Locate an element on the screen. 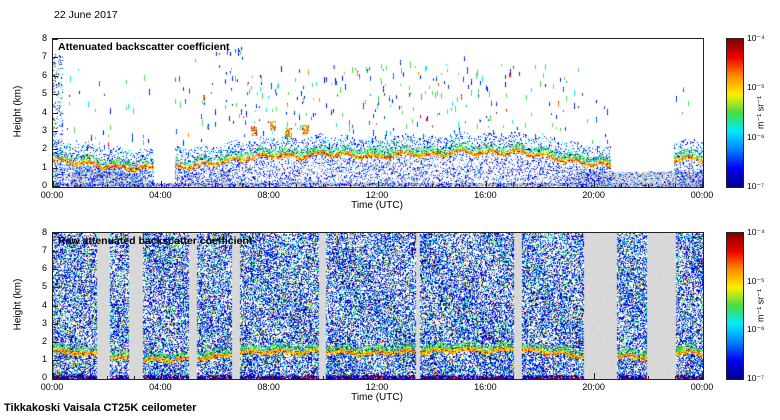 The image size is (780, 420). y-tick-label: 3 is located at coordinates (44, 322).